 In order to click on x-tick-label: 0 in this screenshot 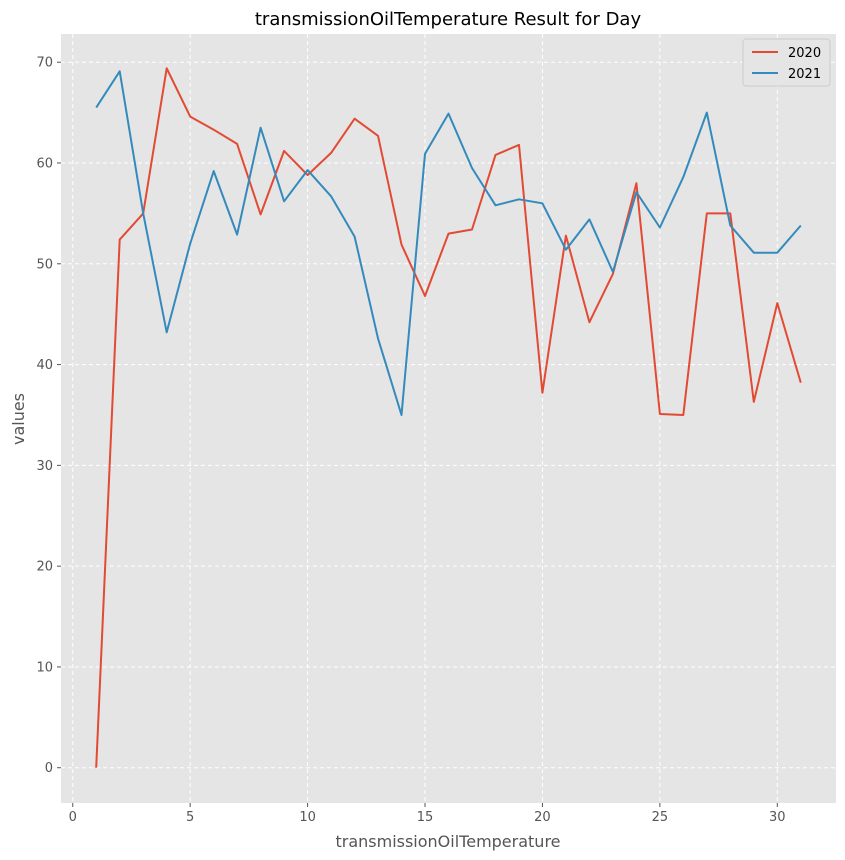, I will do `click(73, 817)`.